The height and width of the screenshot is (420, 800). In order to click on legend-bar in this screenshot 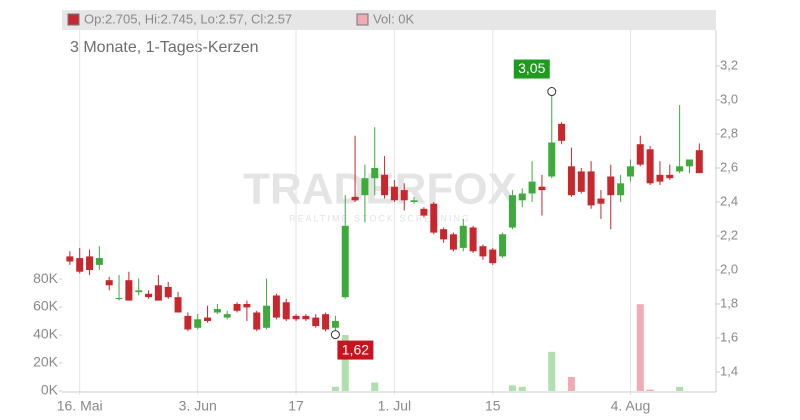, I will do `click(389, 20)`.